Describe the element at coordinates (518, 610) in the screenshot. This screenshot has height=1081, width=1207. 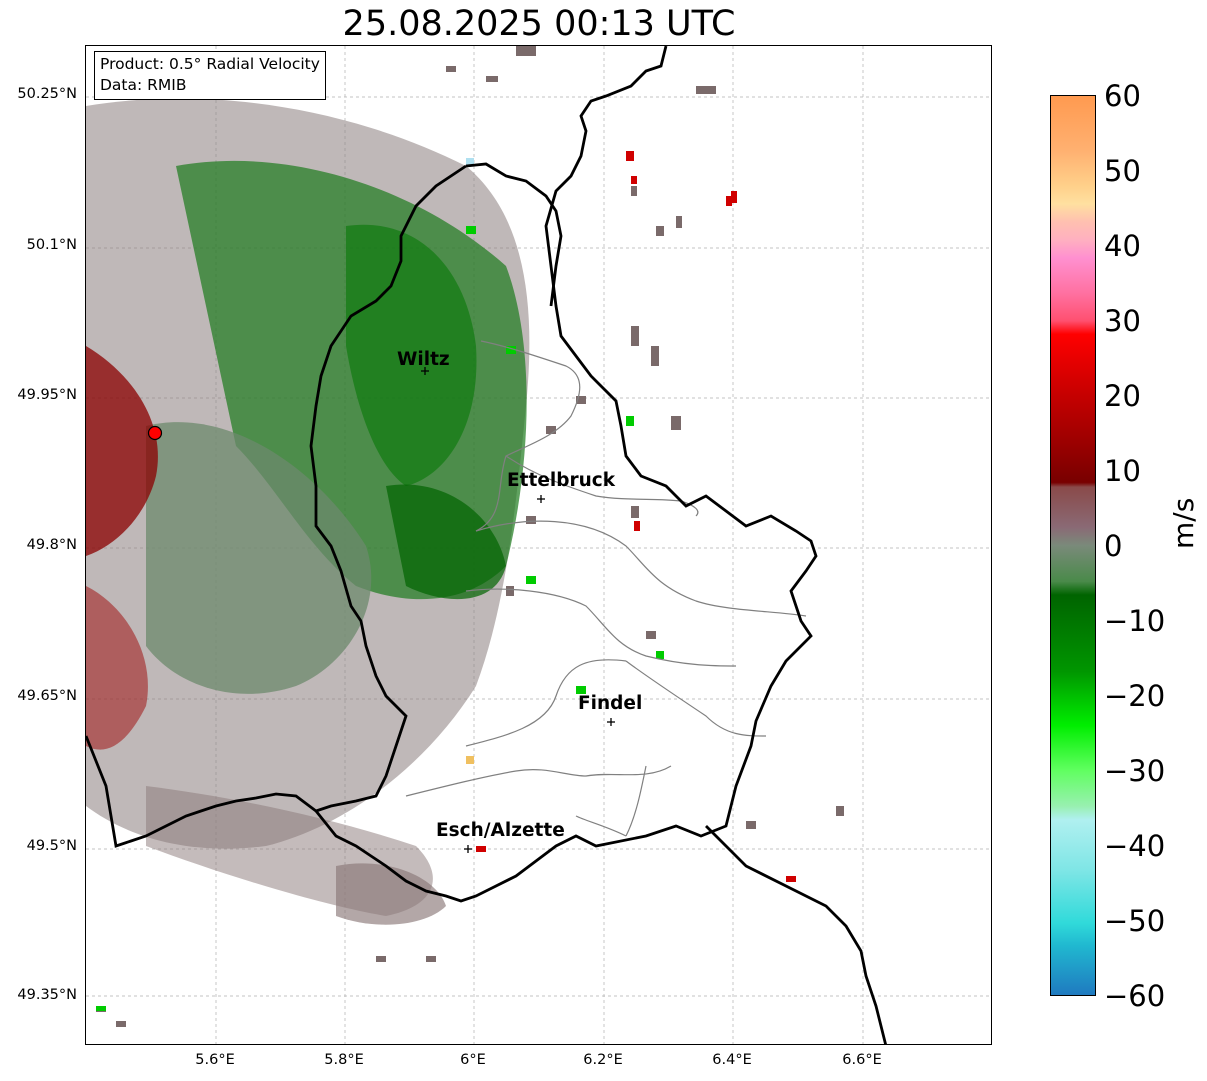
I see `city-markers` at that location.